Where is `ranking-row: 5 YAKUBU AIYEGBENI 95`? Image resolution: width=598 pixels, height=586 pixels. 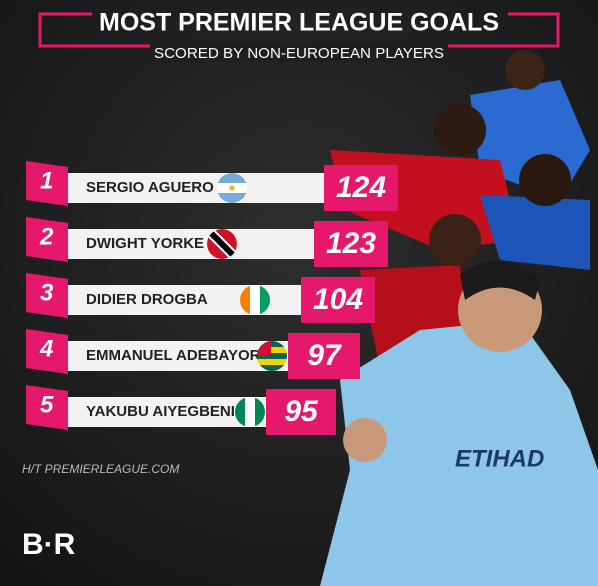
ranking-row: 5 YAKUBU AIYEGBENI 95 is located at coordinates (181, 410).